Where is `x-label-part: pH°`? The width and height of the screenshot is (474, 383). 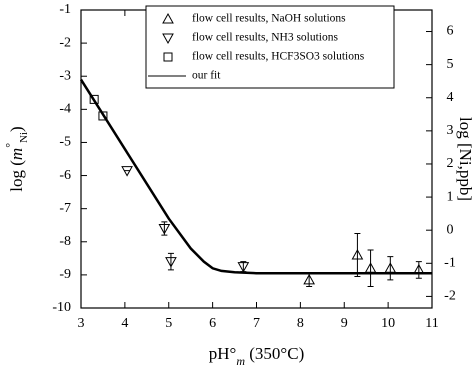
x-label-part: pH° is located at coordinates (223, 353).